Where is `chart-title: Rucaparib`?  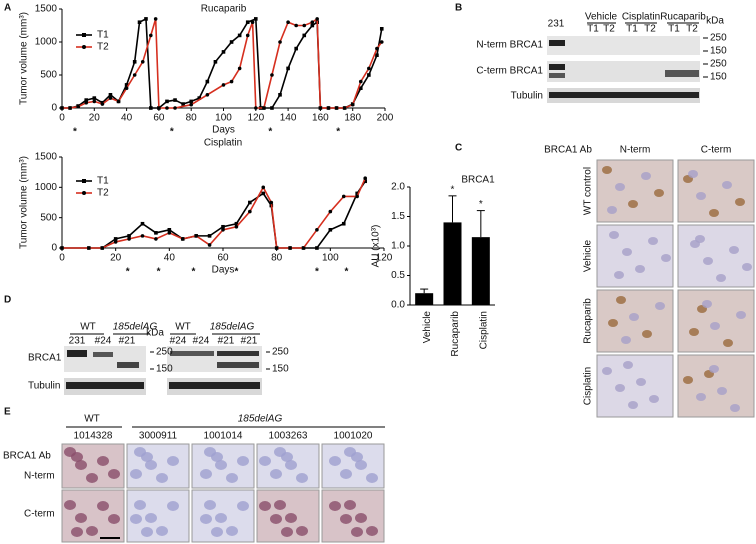 chart-title: Rucaparib is located at coordinates (224, 9).